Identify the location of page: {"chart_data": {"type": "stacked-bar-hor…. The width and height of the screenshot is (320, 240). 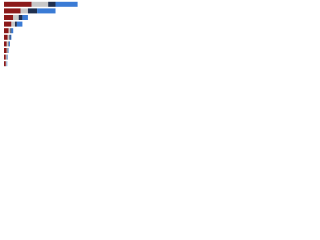
(50, 35).